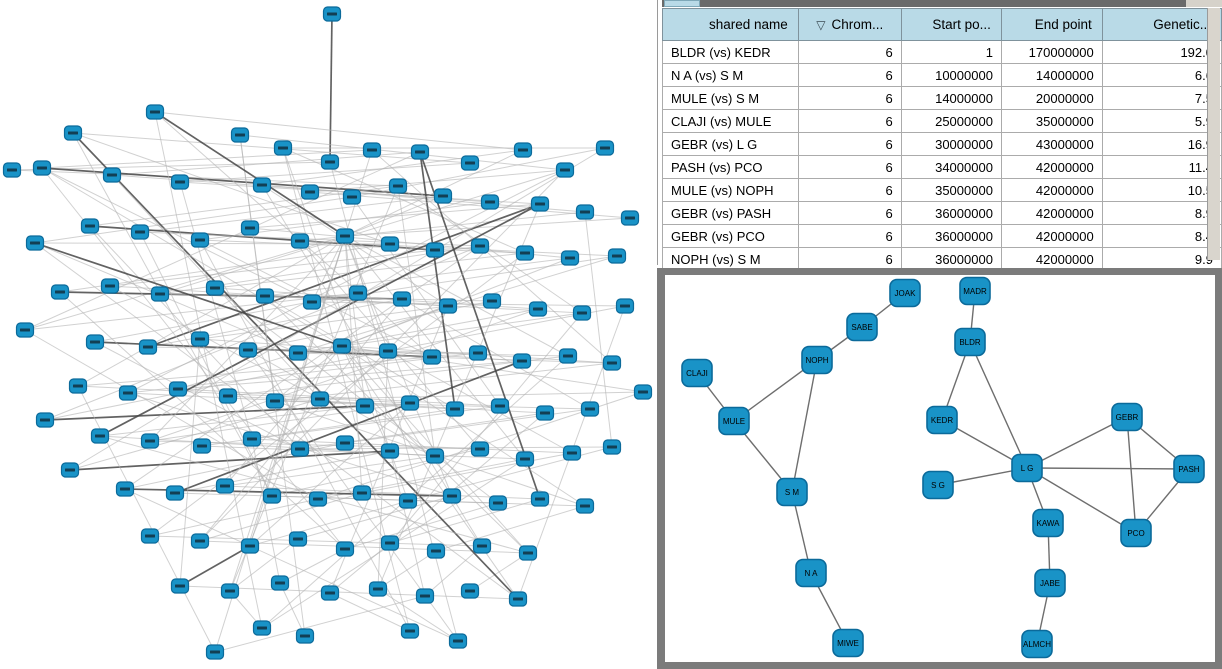 The image size is (1222, 669). Describe the element at coordinates (951, 121) in the screenshot. I see `table-cell: 25000000` at that location.